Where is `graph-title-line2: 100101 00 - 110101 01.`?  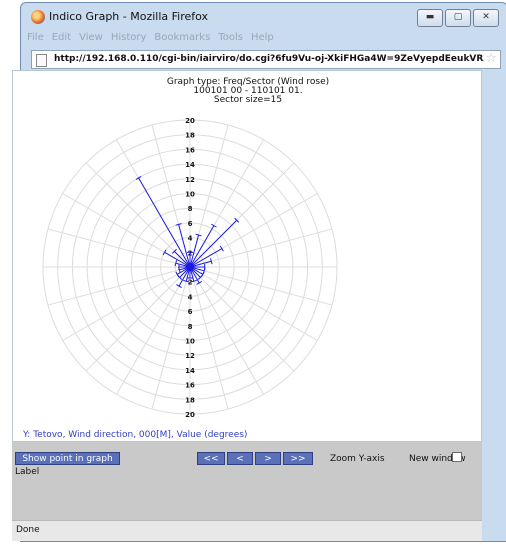
graph-title-line2: 100101 00 - 110101 01. is located at coordinates (247, 91).